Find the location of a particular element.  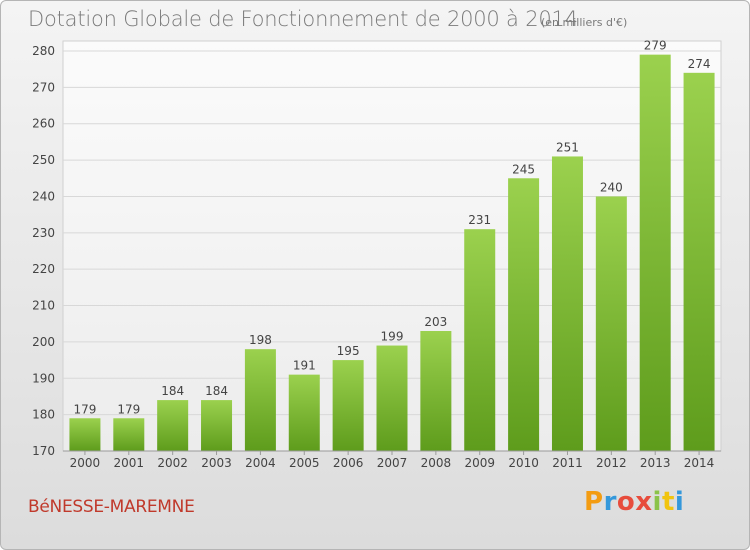

logo-letter: P is located at coordinates (594, 502).